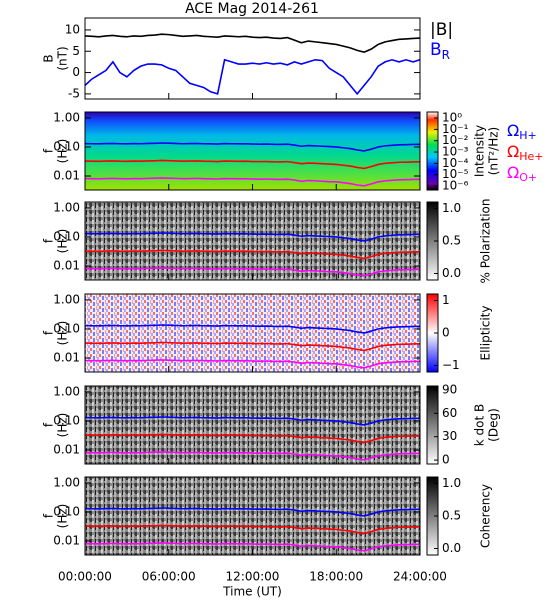  Describe the element at coordinates (169, 577) in the screenshot. I see `x-tick-label: 06:00:00` at that location.